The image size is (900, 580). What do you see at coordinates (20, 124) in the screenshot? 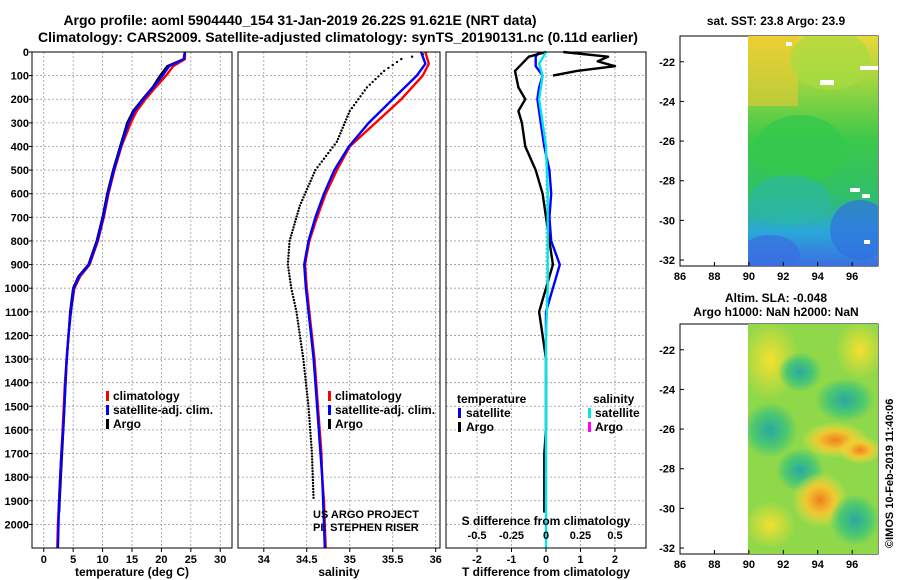
I see `depth-tick-label: 300` at bounding box center [20, 124].